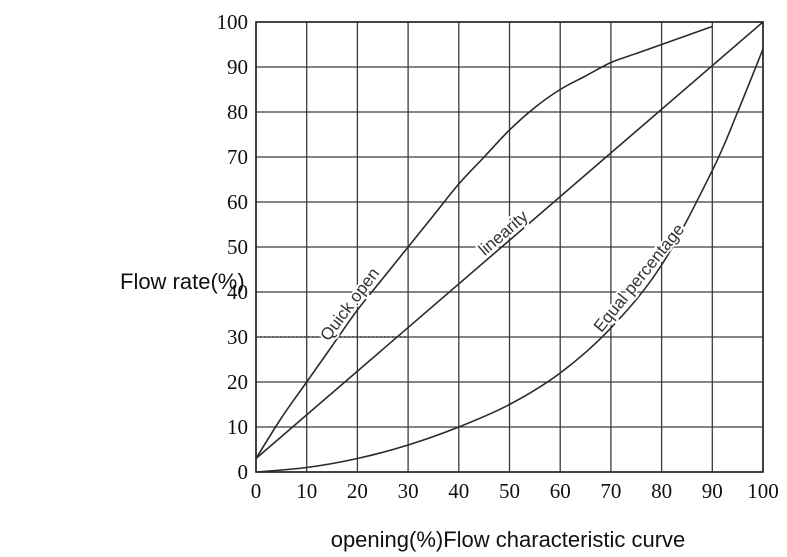  I want to click on y-tick-label: 80, so click(237, 112).